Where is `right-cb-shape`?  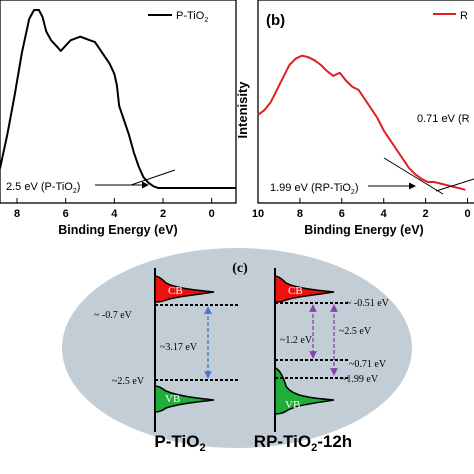
right-cb-shape is located at coordinates (304, 289).